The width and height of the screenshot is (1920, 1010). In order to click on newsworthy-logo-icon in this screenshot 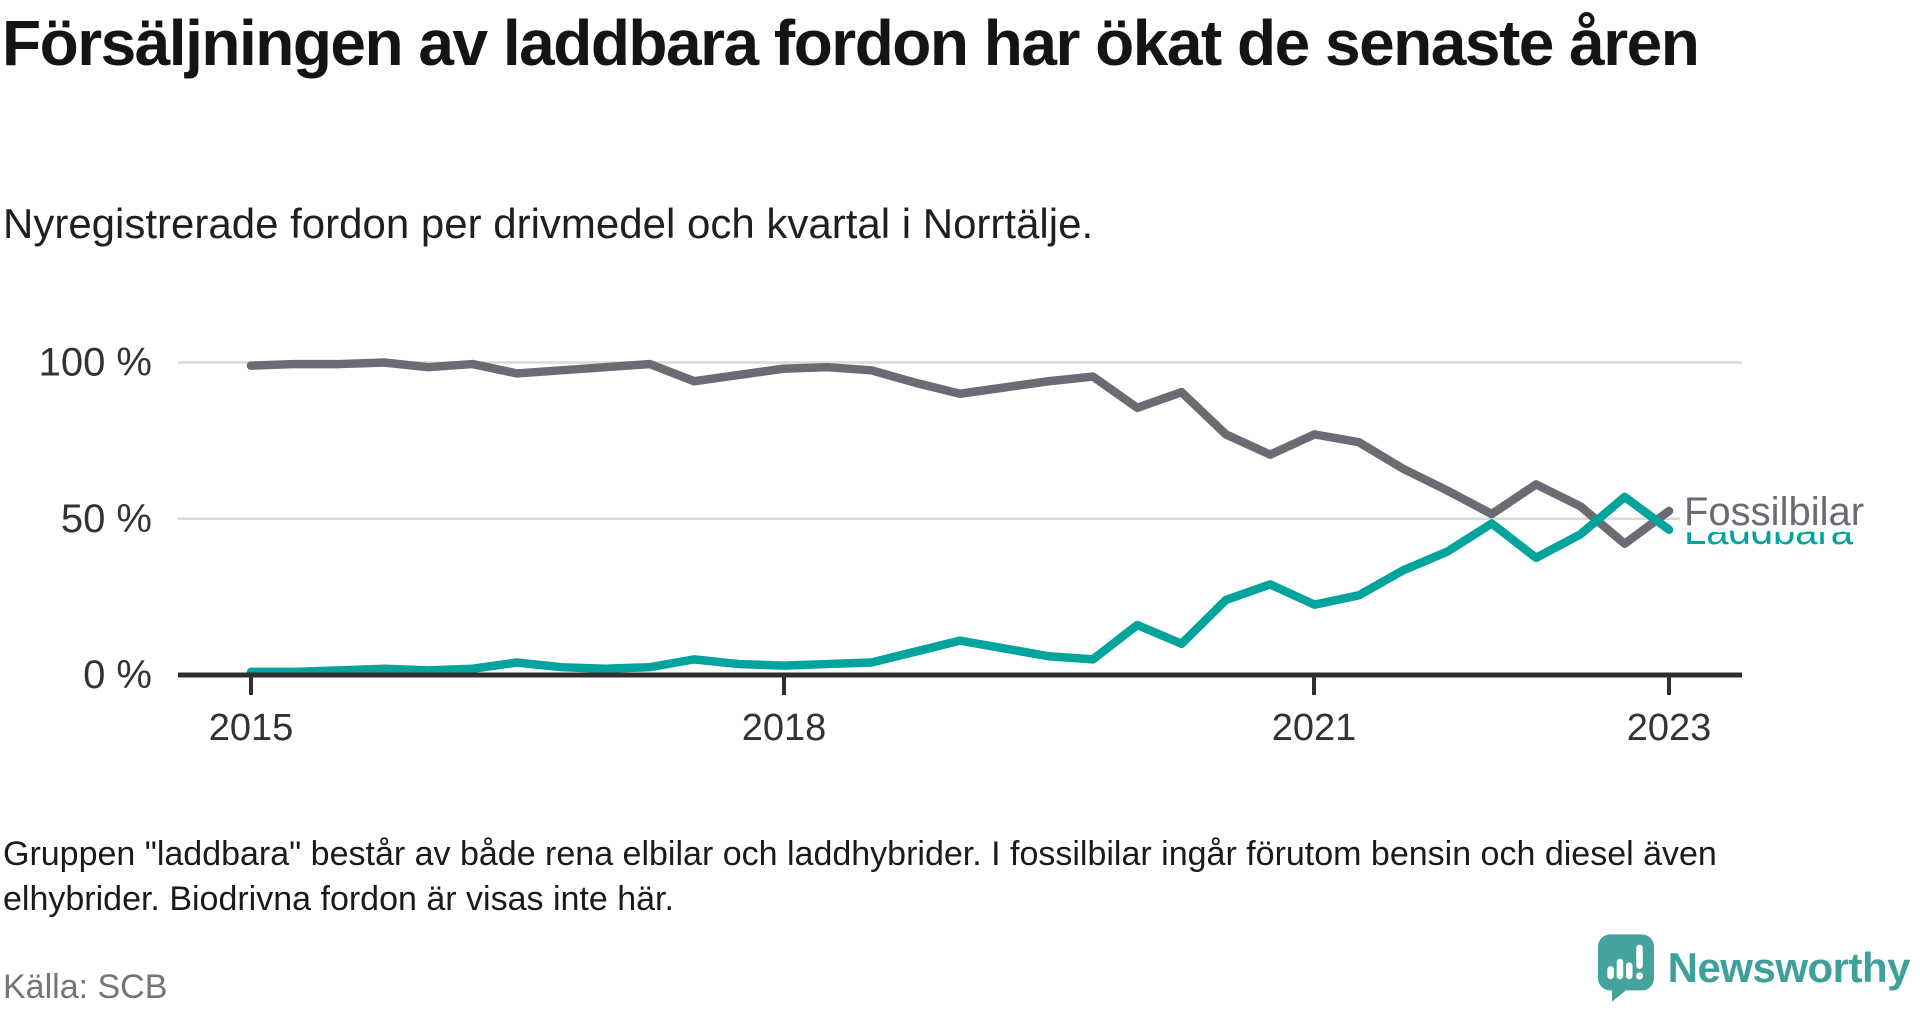, I will do `click(1625, 968)`.